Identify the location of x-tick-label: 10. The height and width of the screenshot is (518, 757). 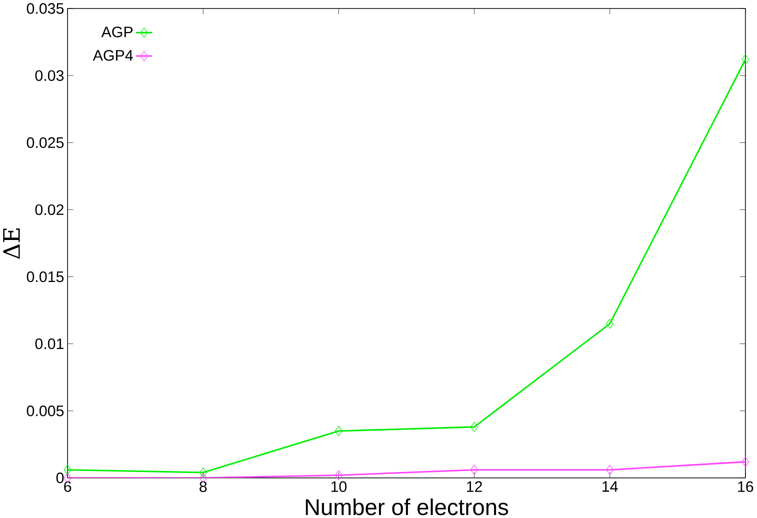
(339, 486).